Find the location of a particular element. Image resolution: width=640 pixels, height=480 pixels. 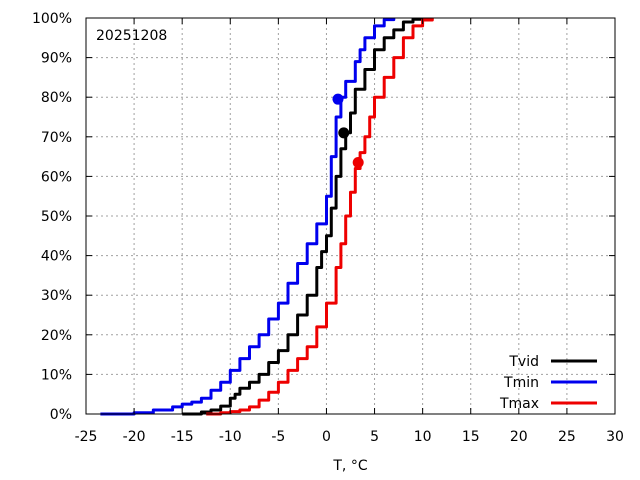

x-tick-label: 15 is located at coordinates (471, 437).